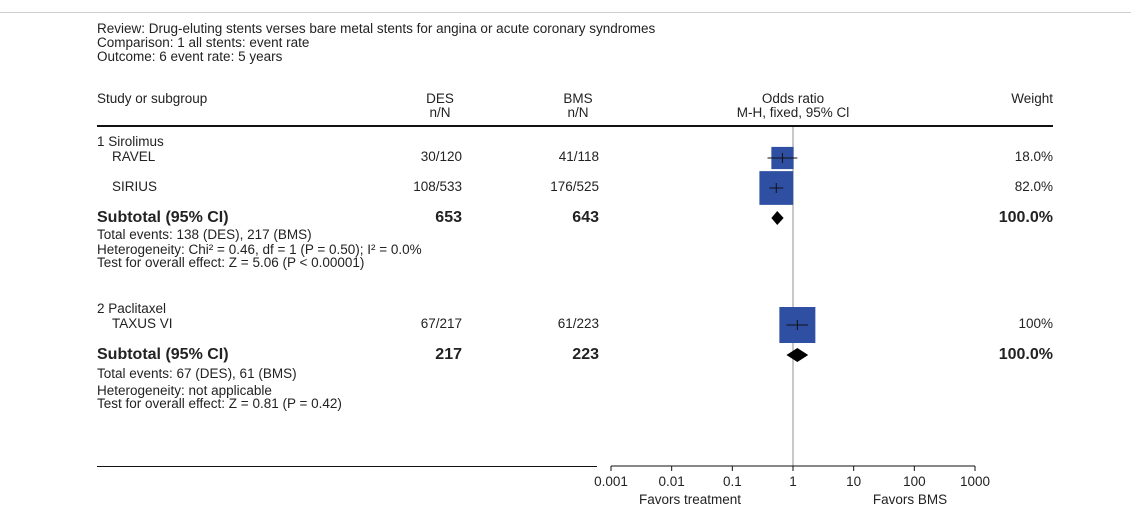 This screenshot has width=1131, height=512. I want to click on subtotal-bms: 223, so click(585, 354).